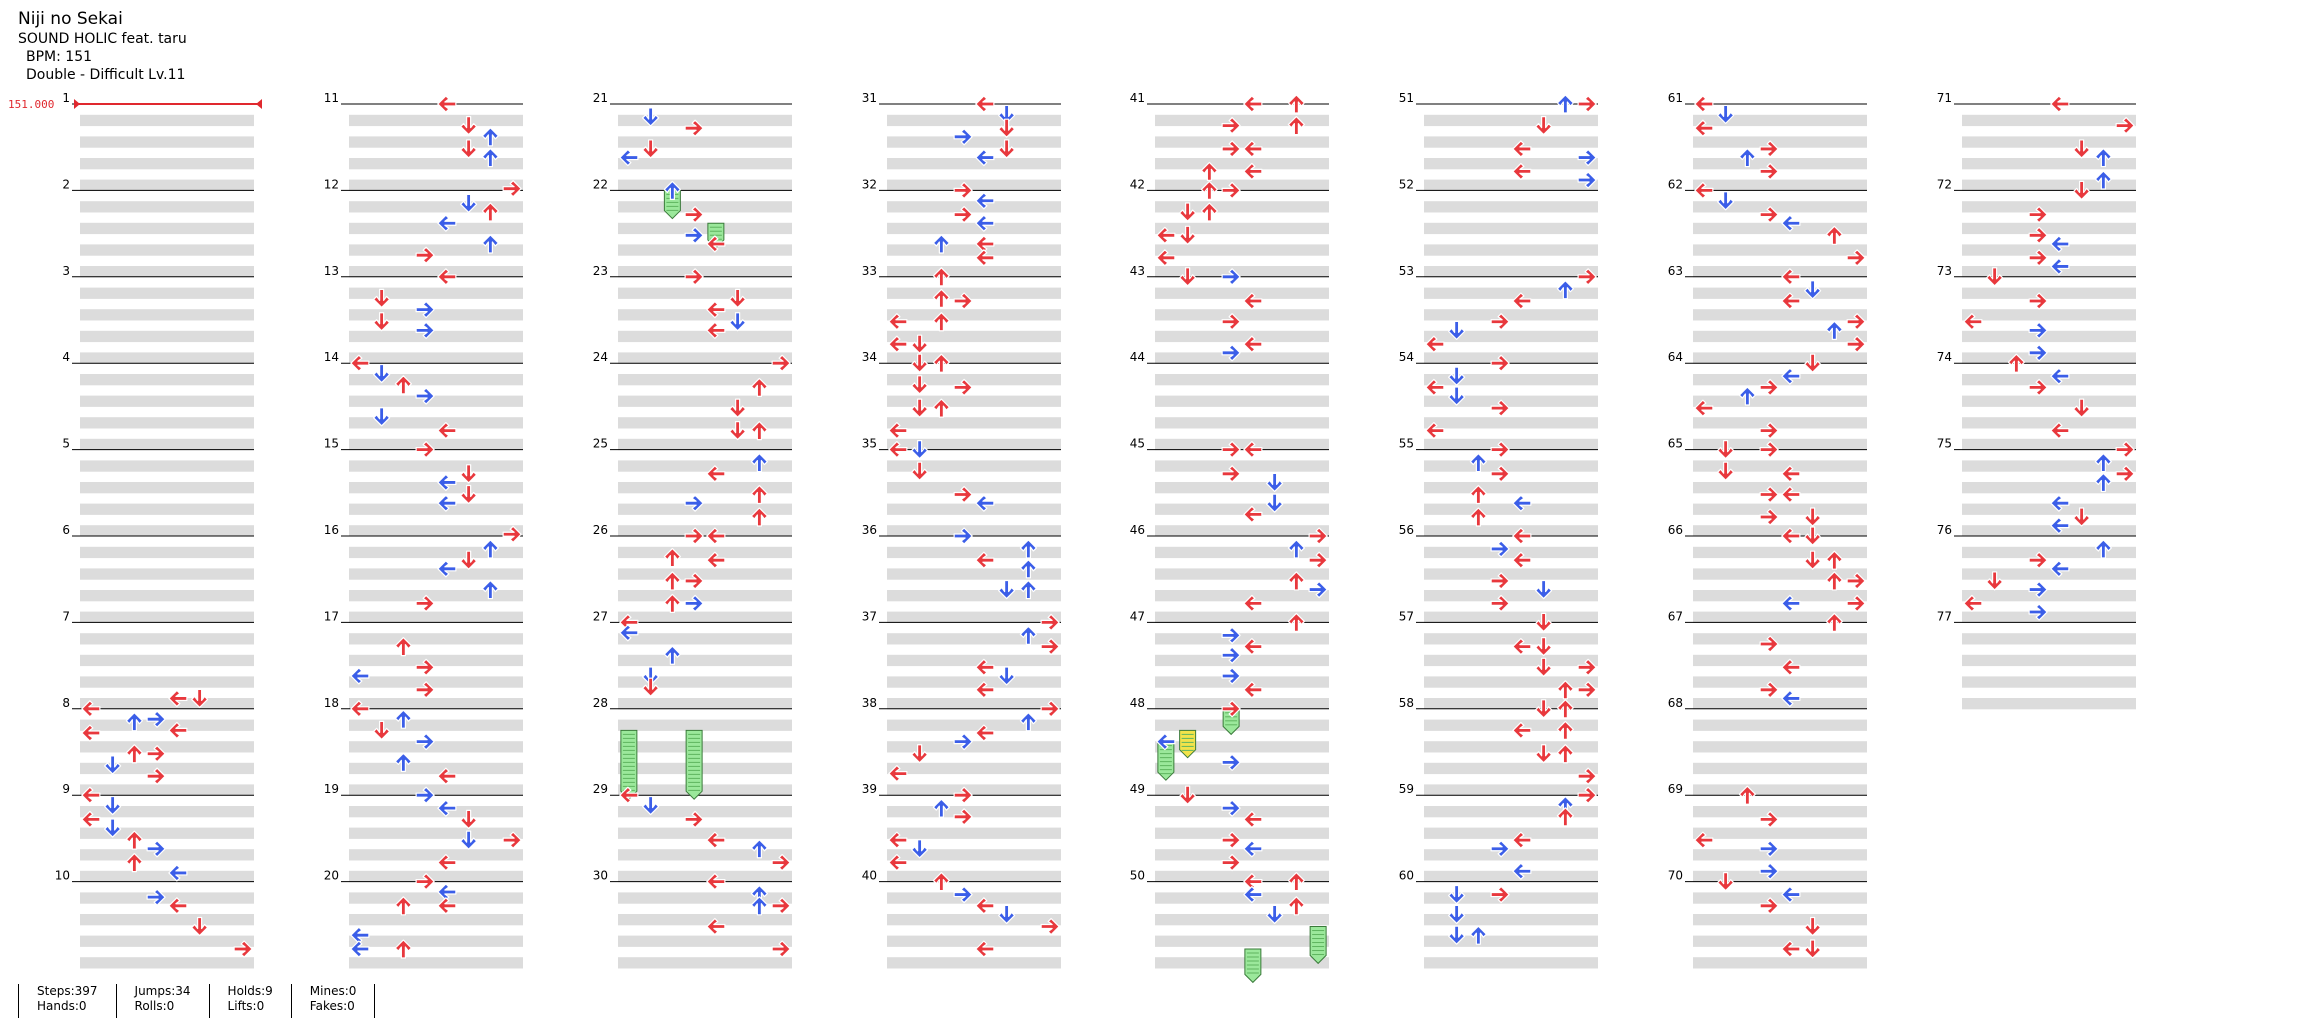  What do you see at coordinates (158, 487) in the screenshot?
I see `measure-5: 5` at bounding box center [158, 487].